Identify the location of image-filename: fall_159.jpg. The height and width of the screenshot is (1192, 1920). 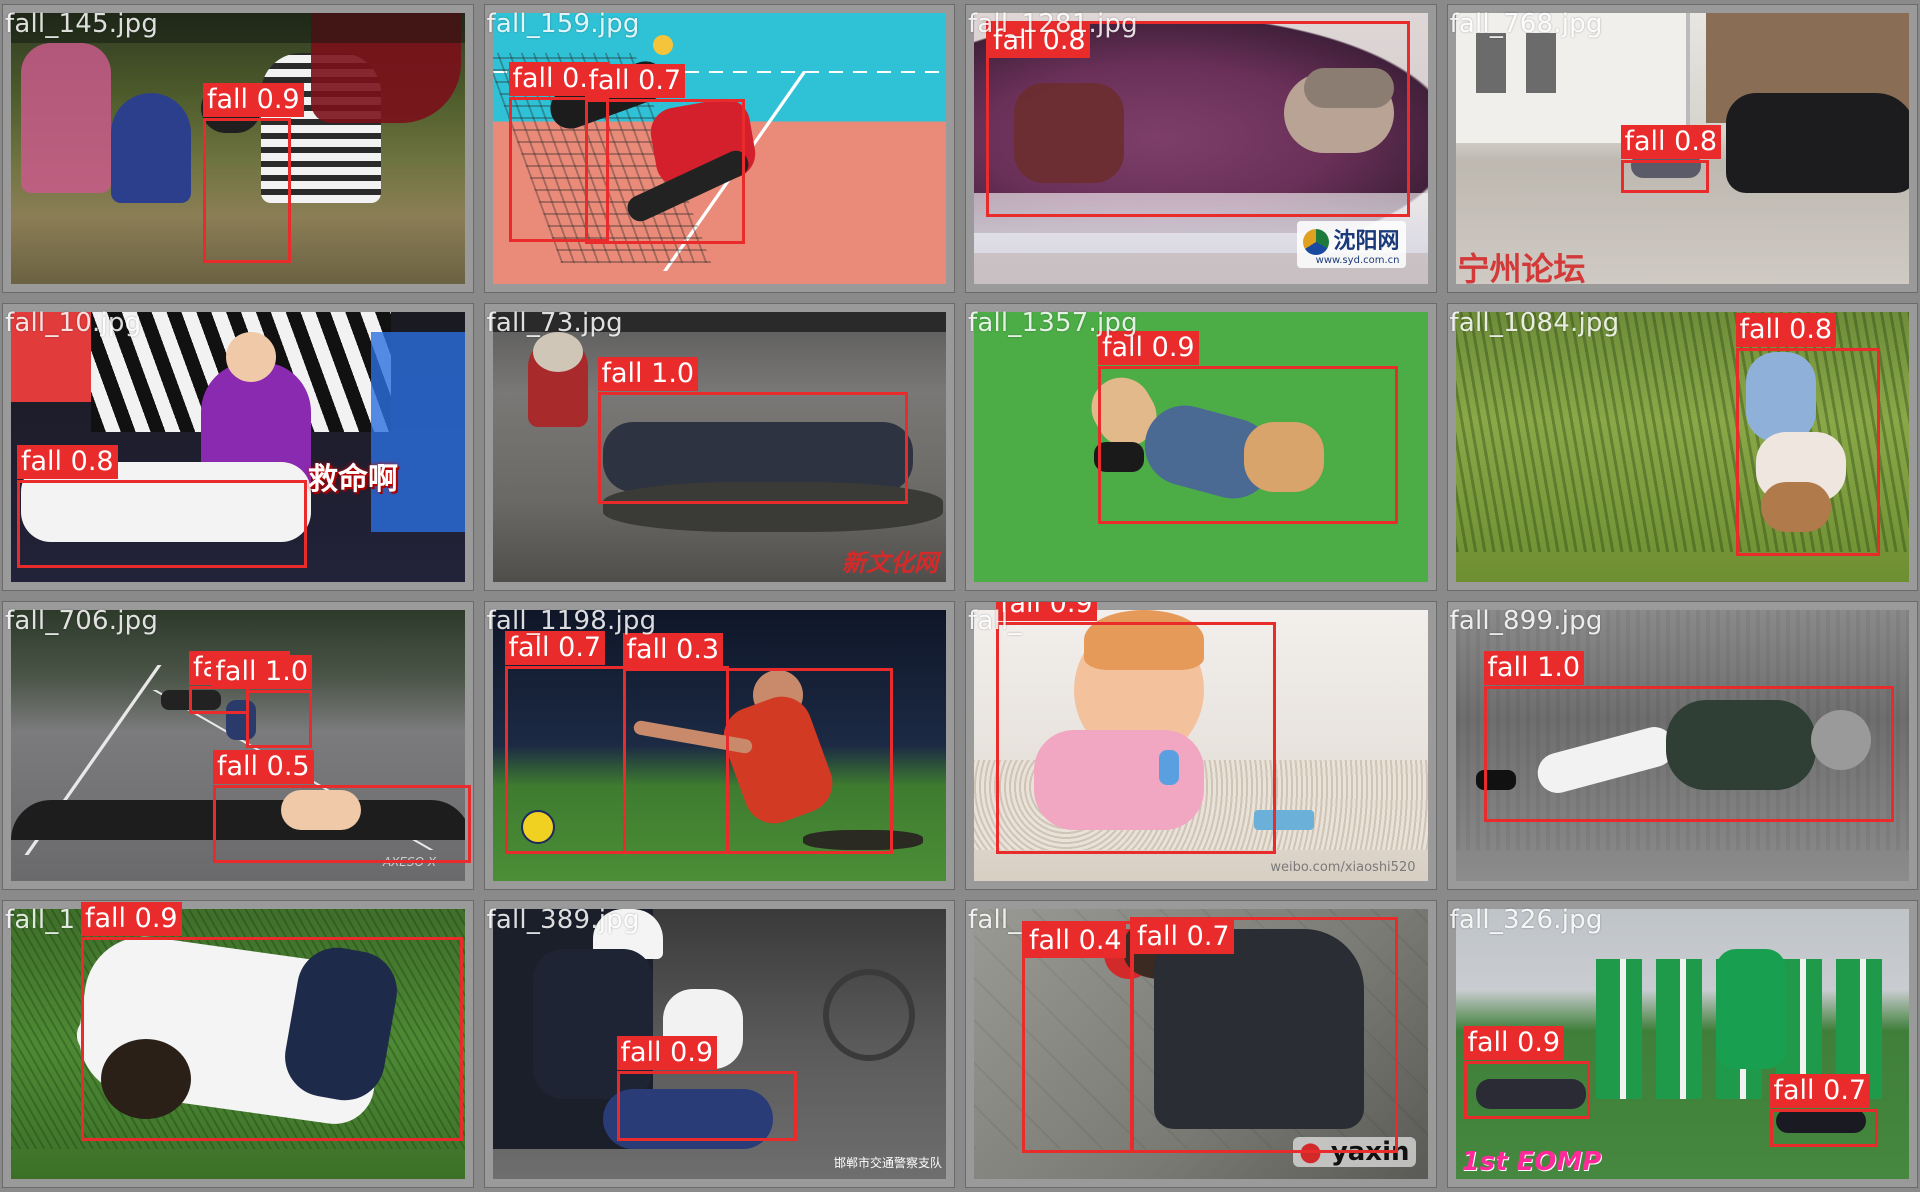
(563, 24).